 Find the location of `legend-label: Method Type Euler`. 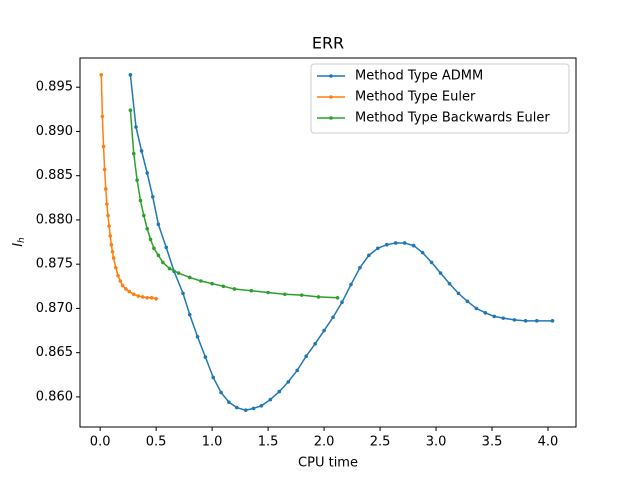

legend-label: Method Type Euler is located at coordinates (415, 97).